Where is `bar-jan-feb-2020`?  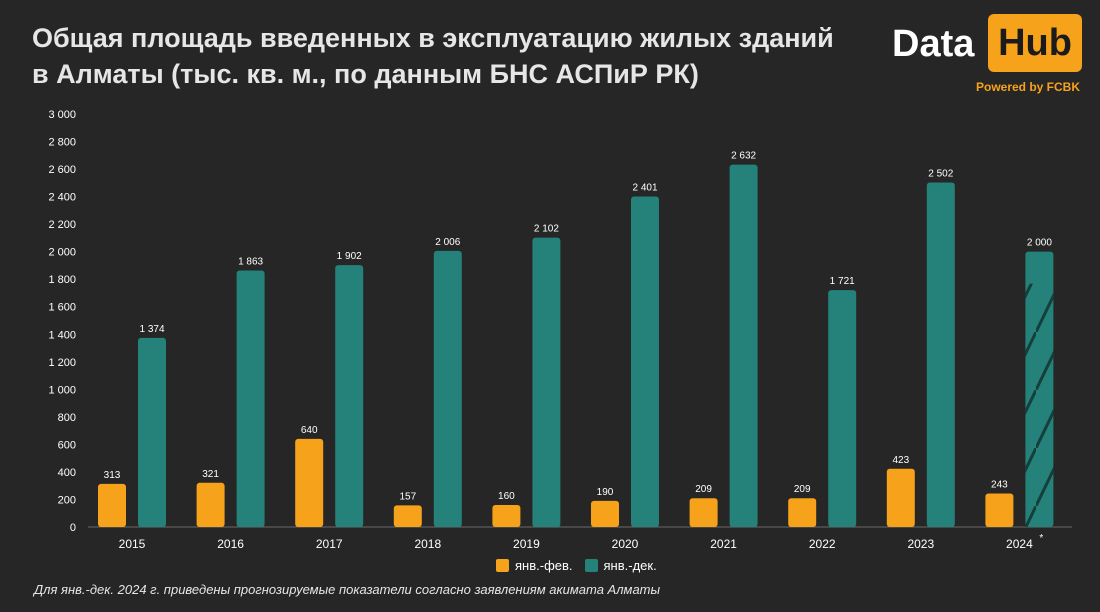
bar-jan-feb-2020 is located at coordinates (605, 513).